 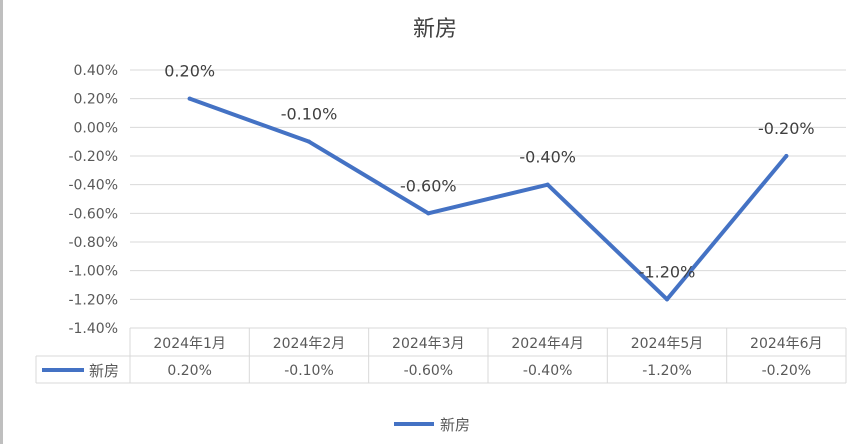 What do you see at coordinates (1, 222) in the screenshot?
I see `window-edge` at bounding box center [1, 222].